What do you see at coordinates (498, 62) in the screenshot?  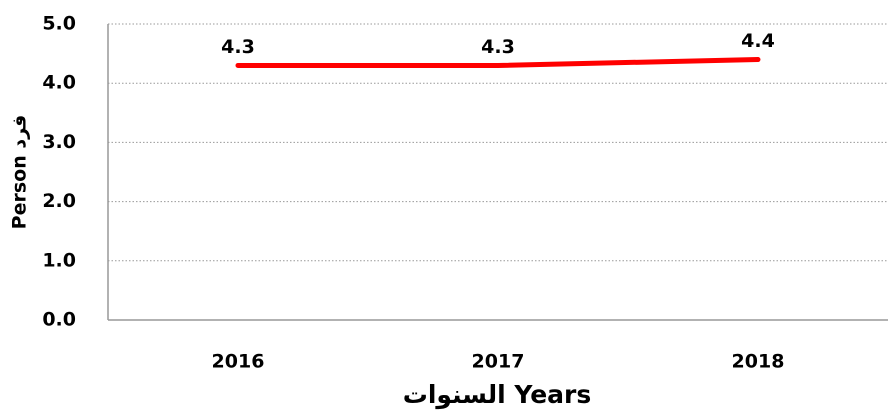 I see `line` at bounding box center [498, 62].